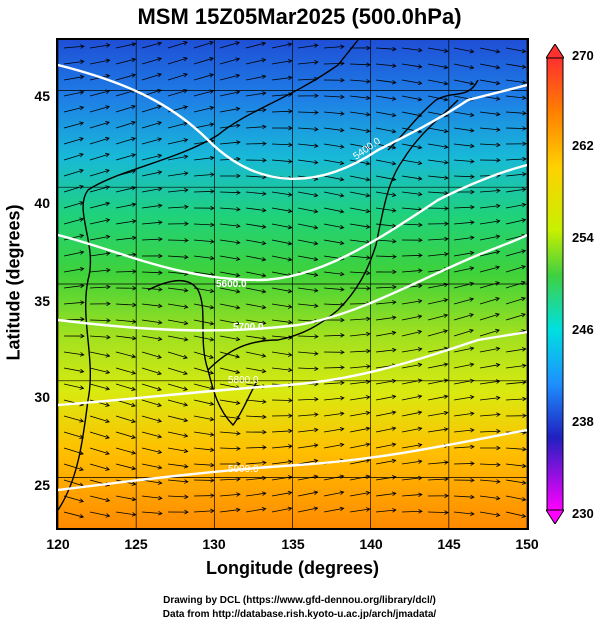 This screenshot has width=599, height=625. What do you see at coordinates (243, 469) in the screenshot?
I see `contour-label-5900: 5900.0` at bounding box center [243, 469].